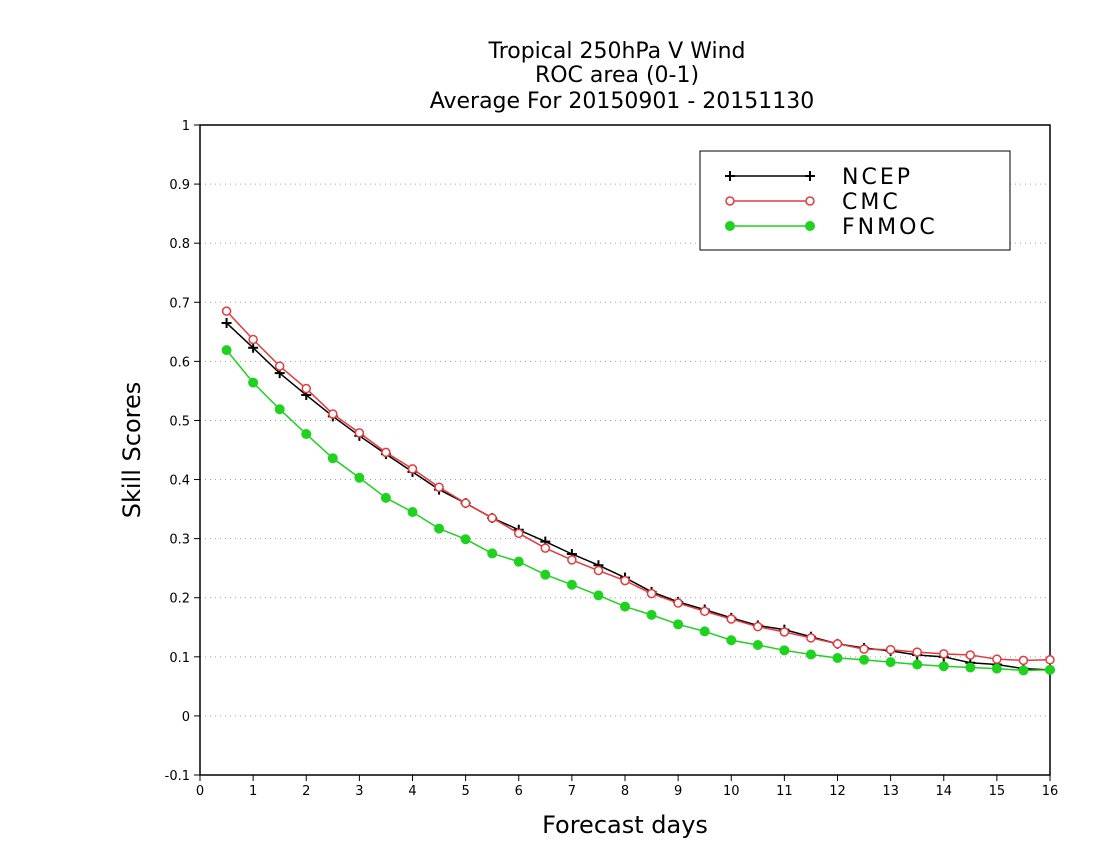 The width and height of the screenshot is (1100, 850). Describe the element at coordinates (890, 791) in the screenshot. I see `x-tick-label: 13` at that location.